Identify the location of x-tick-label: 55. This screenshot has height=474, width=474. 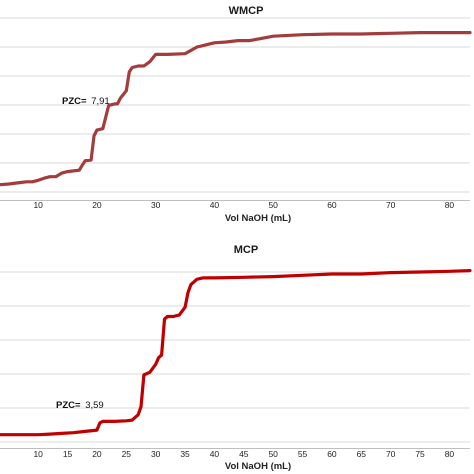
(303, 454).